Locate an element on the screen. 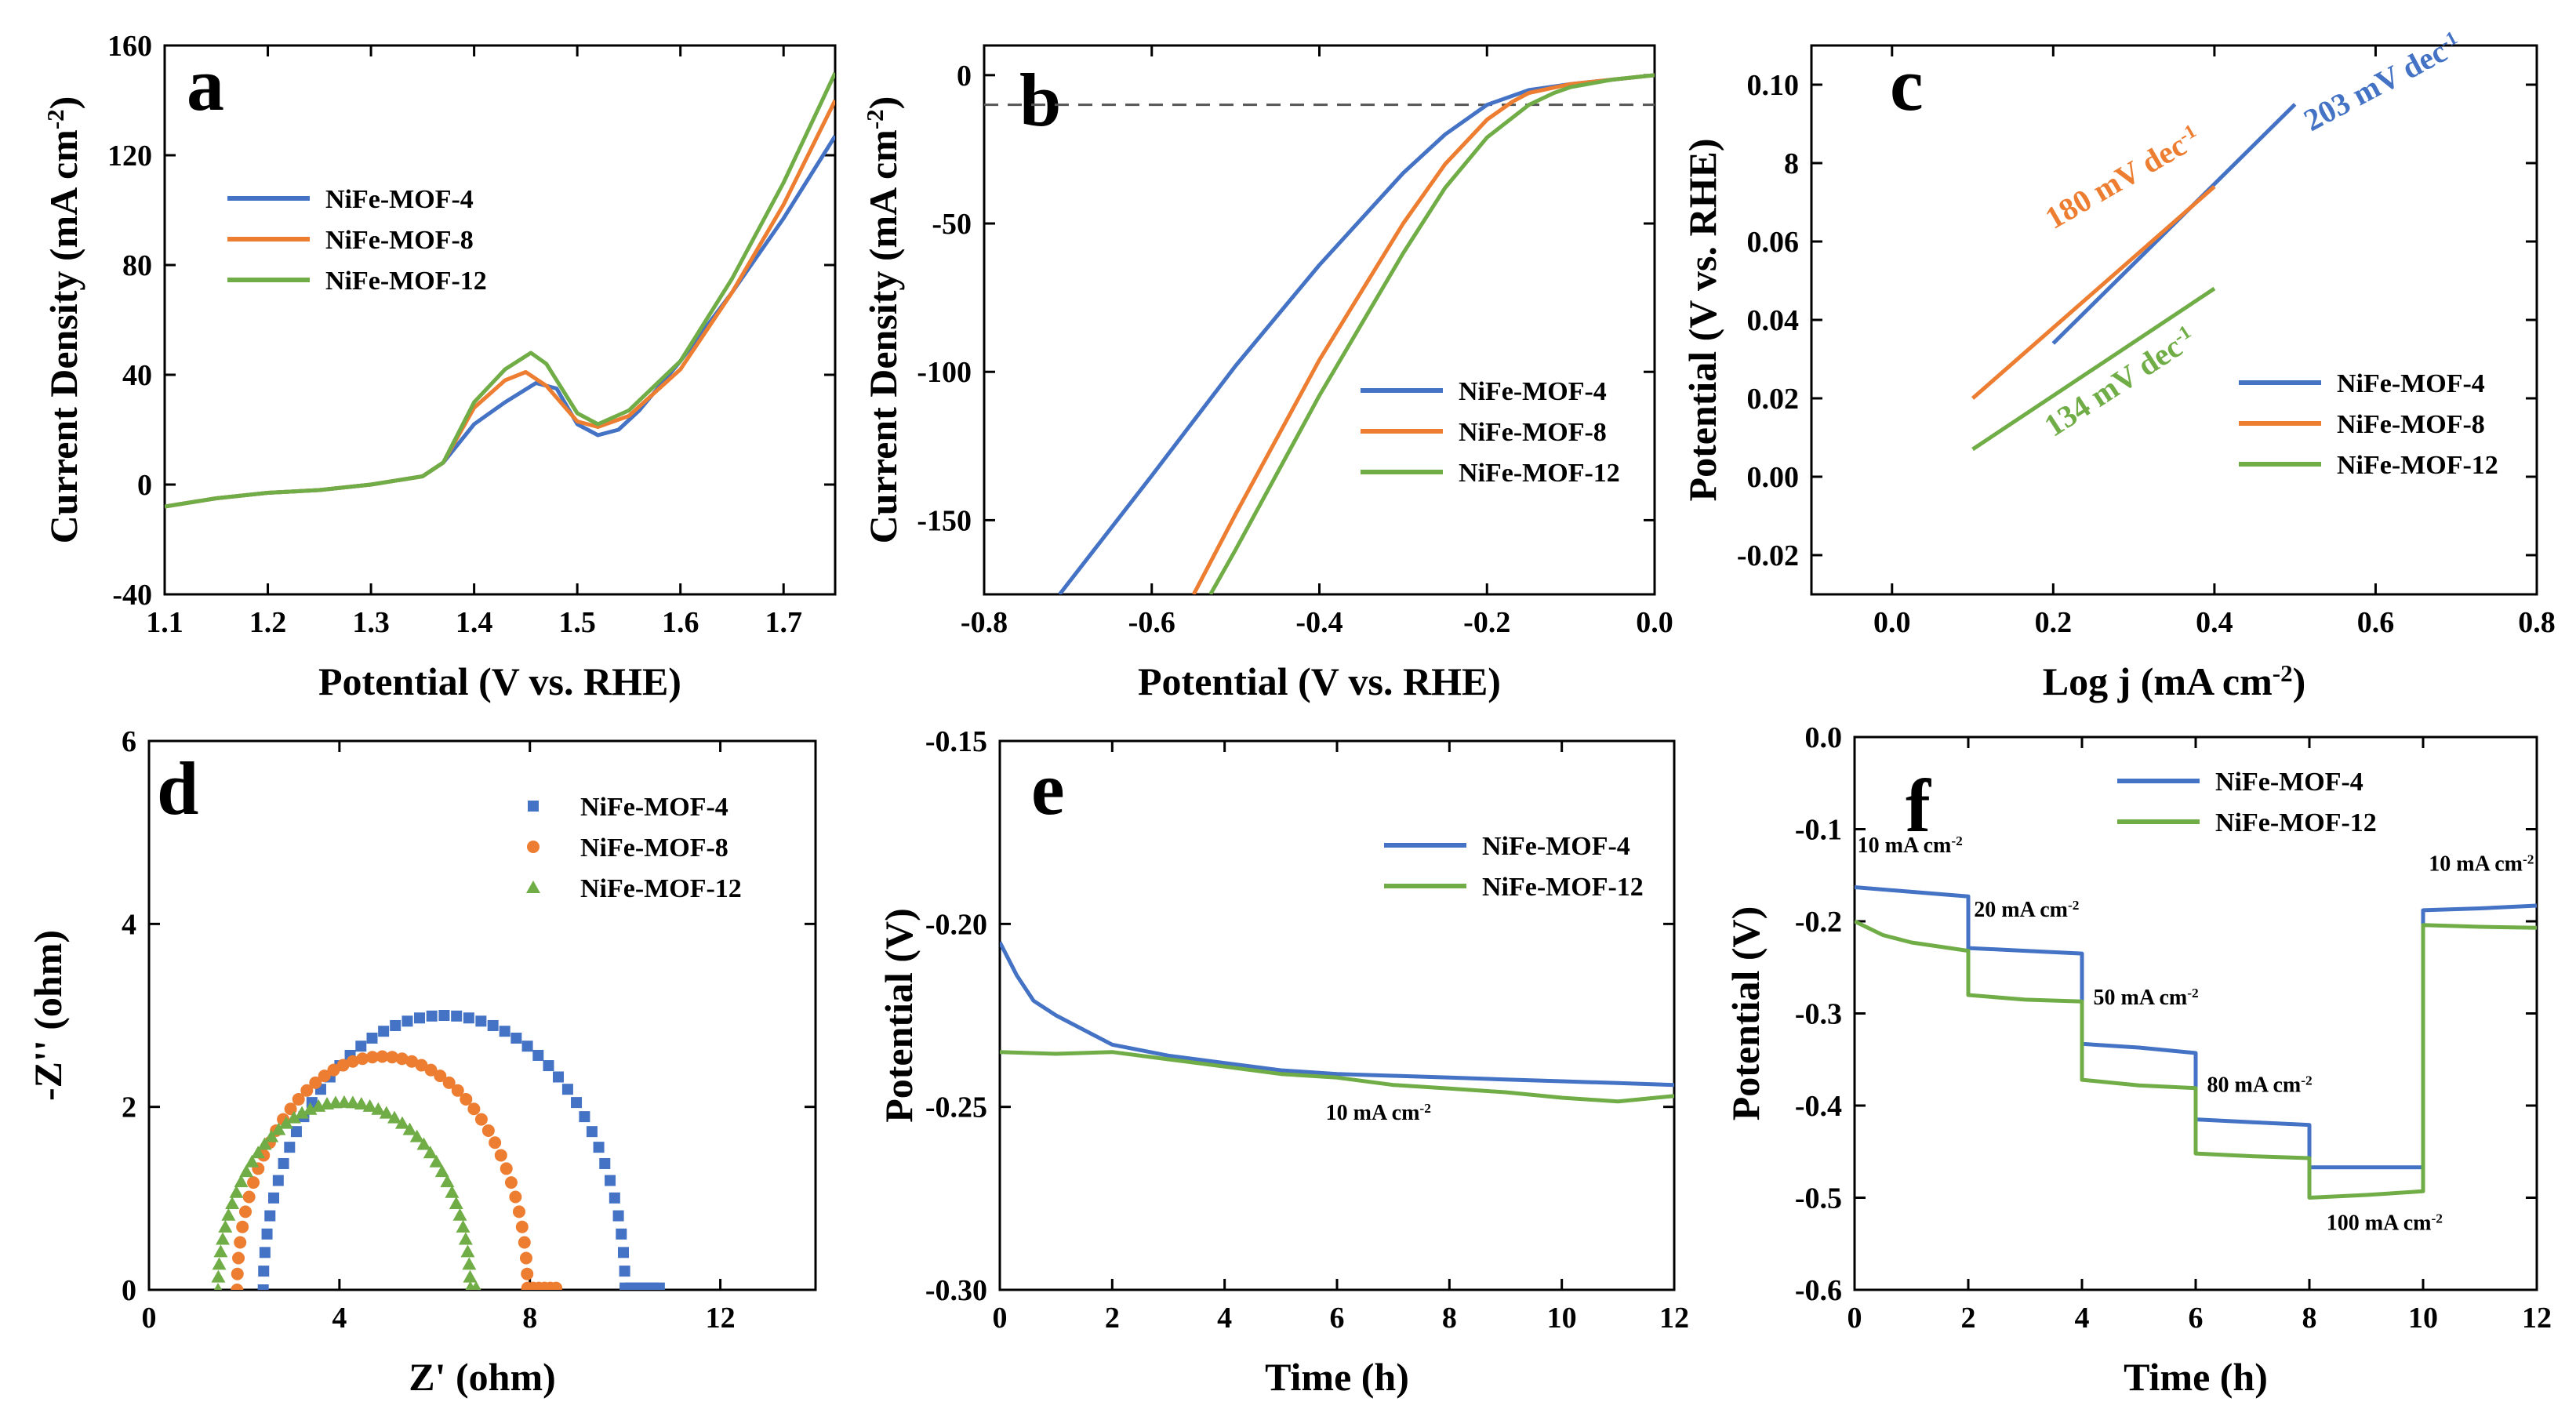 This screenshot has height=1420, width=2576. x-tick-label: 2 is located at coordinates (1112, 1318).